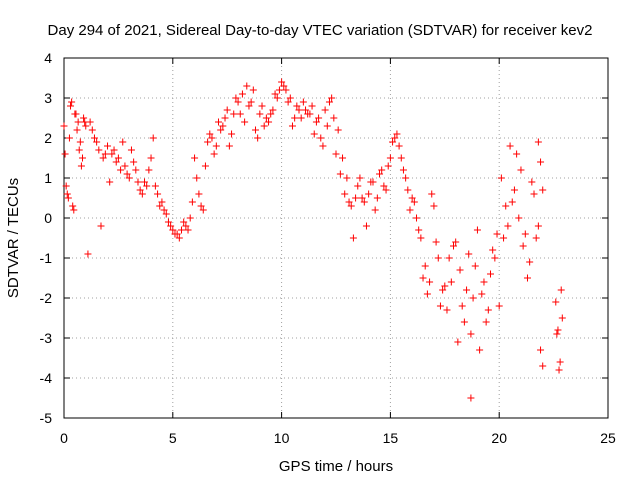 The image size is (640, 480). Describe the element at coordinates (46, 258) in the screenshot. I see `y-tick-label: -1` at that location.